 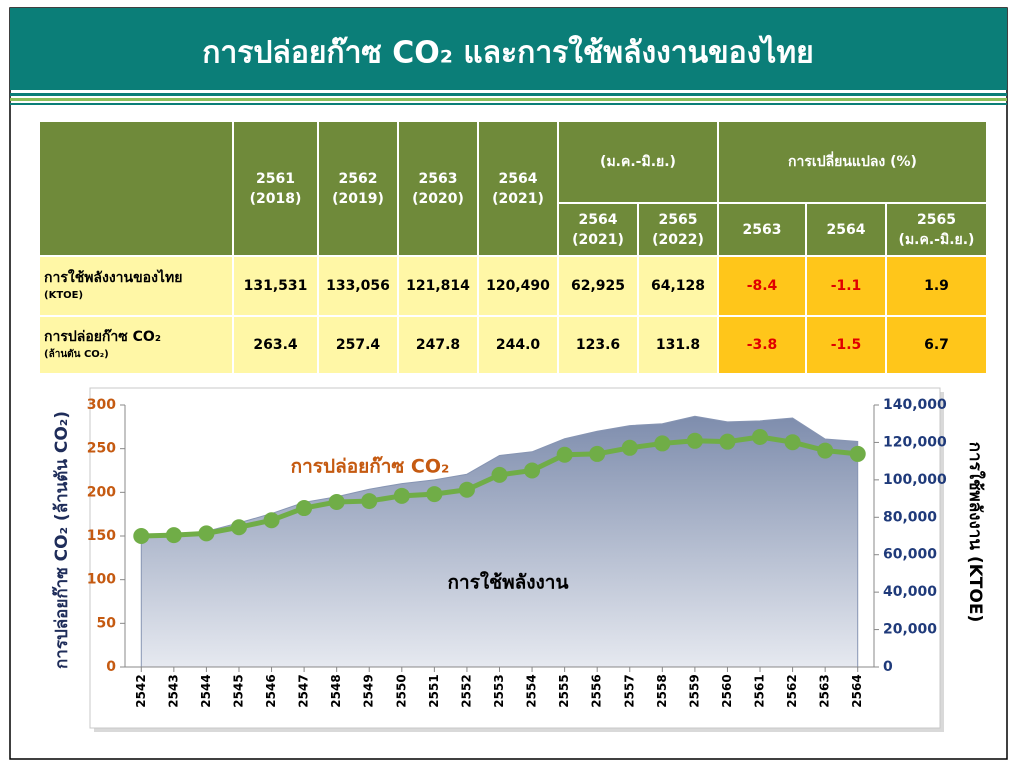 I want to click on x-tick-label: 2560, so click(x=727, y=690).